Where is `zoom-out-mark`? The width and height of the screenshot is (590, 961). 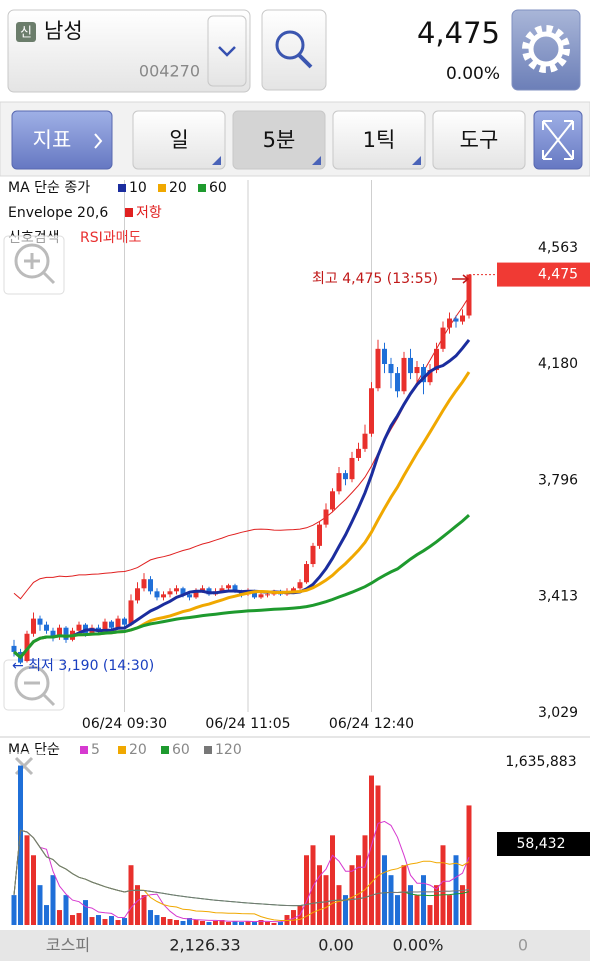 zoom-out-mark is located at coordinates (40, 694).